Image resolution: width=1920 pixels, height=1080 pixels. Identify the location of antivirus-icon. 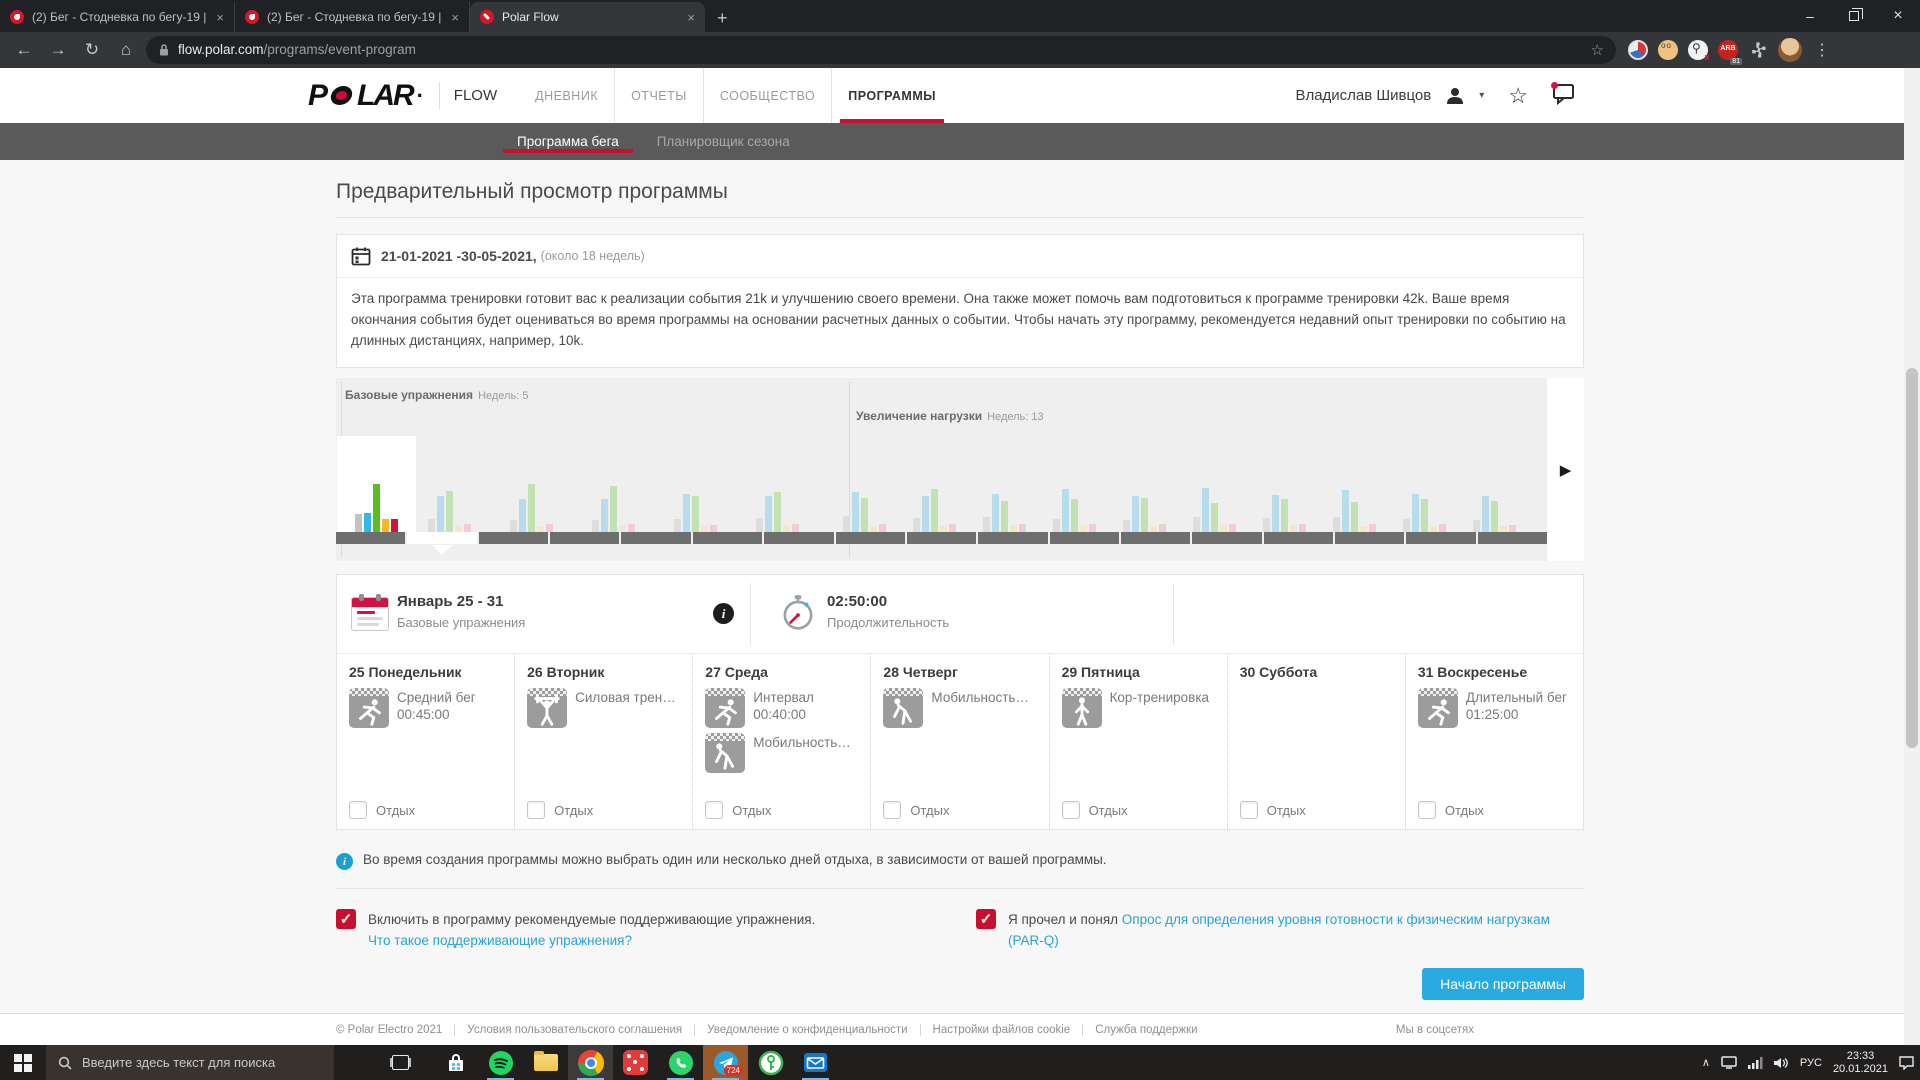
(770, 1062).